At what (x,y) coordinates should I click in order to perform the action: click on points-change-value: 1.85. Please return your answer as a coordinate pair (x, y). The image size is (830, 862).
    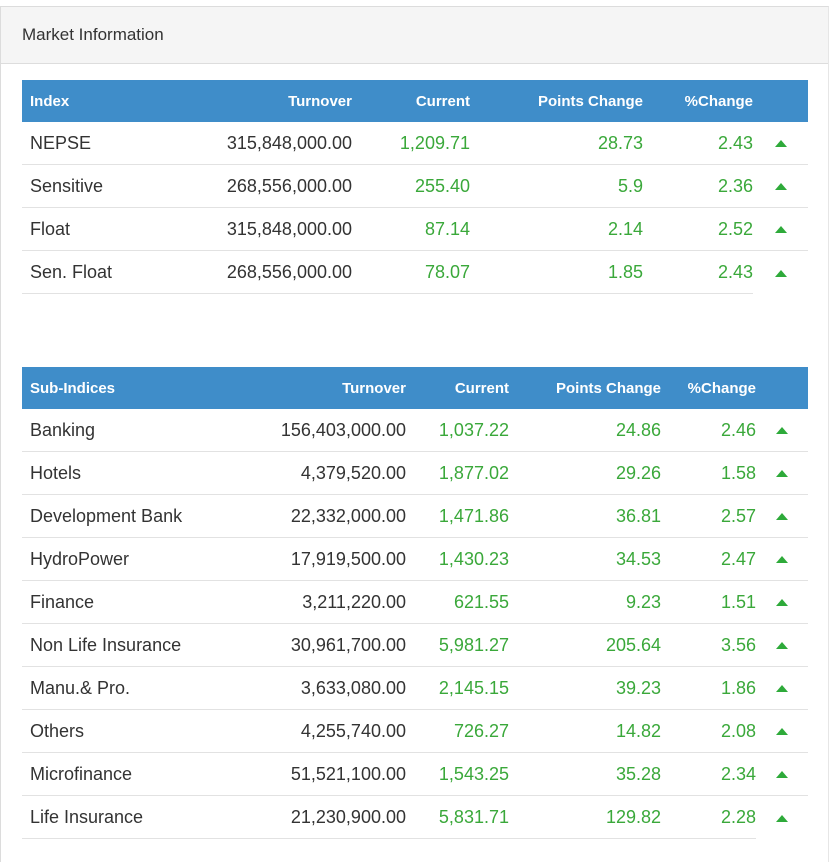
    Looking at the image, I should click on (556, 272).